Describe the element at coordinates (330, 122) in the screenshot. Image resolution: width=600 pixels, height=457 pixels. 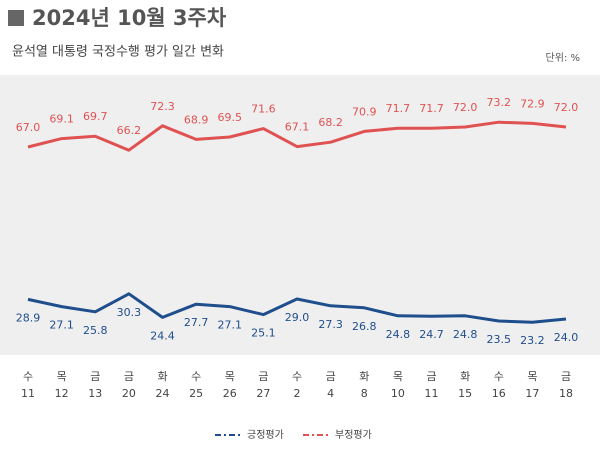
I see `data-label: 68.2` at that location.